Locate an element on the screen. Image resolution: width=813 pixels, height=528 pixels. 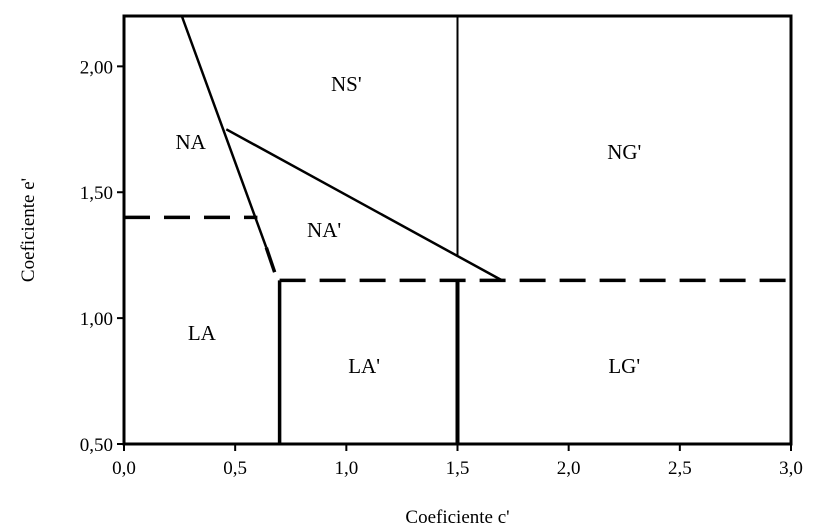
region-label: LA' is located at coordinates (364, 366).